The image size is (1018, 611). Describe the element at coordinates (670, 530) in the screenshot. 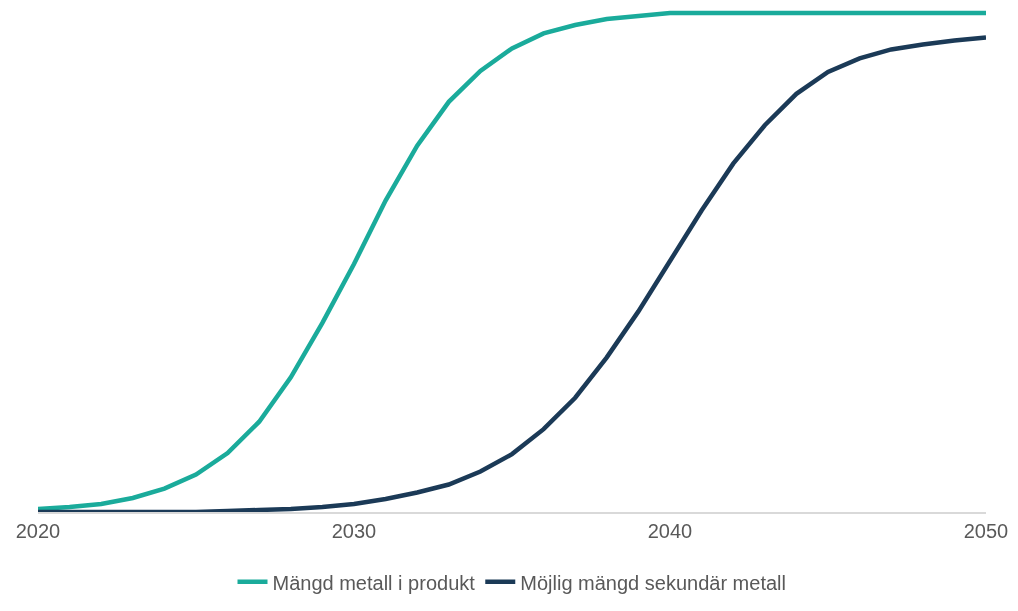

I see `x-tick-label: 2040` at that location.